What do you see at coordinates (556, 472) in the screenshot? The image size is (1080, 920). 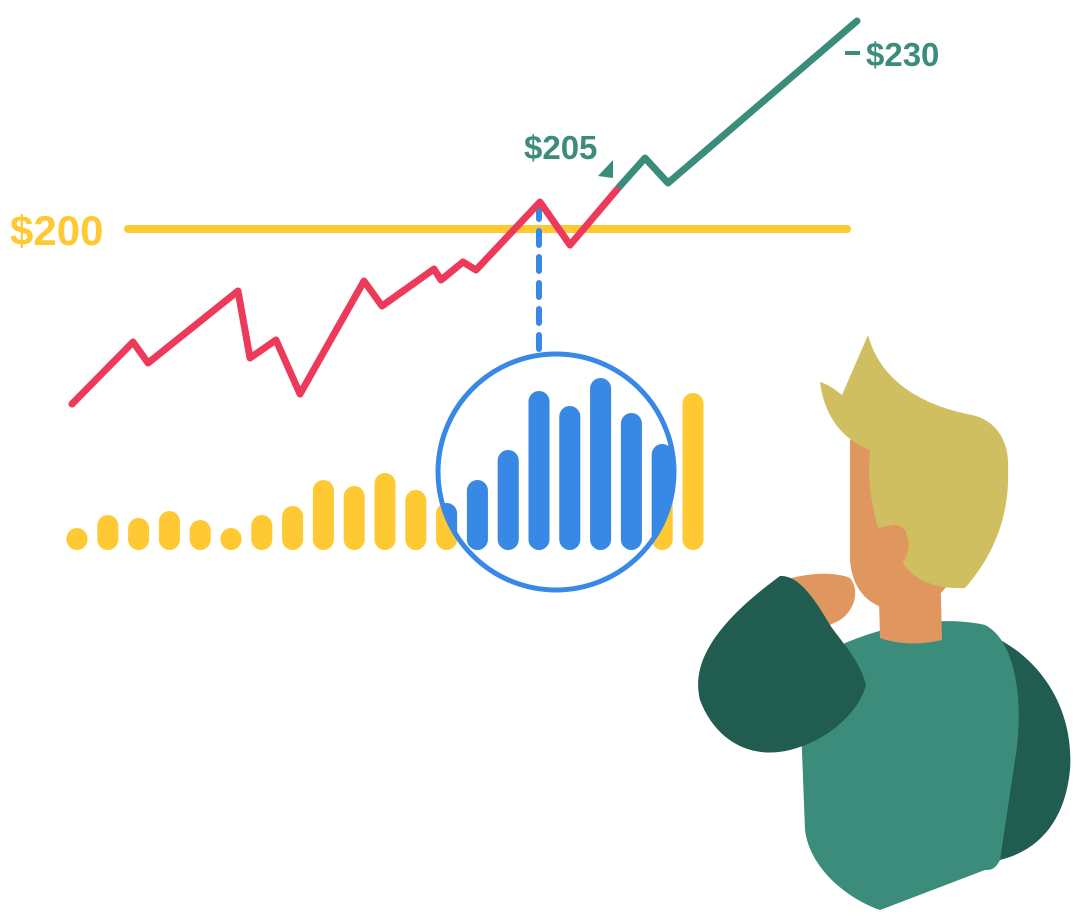 I see `magnifier-circle` at bounding box center [556, 472].